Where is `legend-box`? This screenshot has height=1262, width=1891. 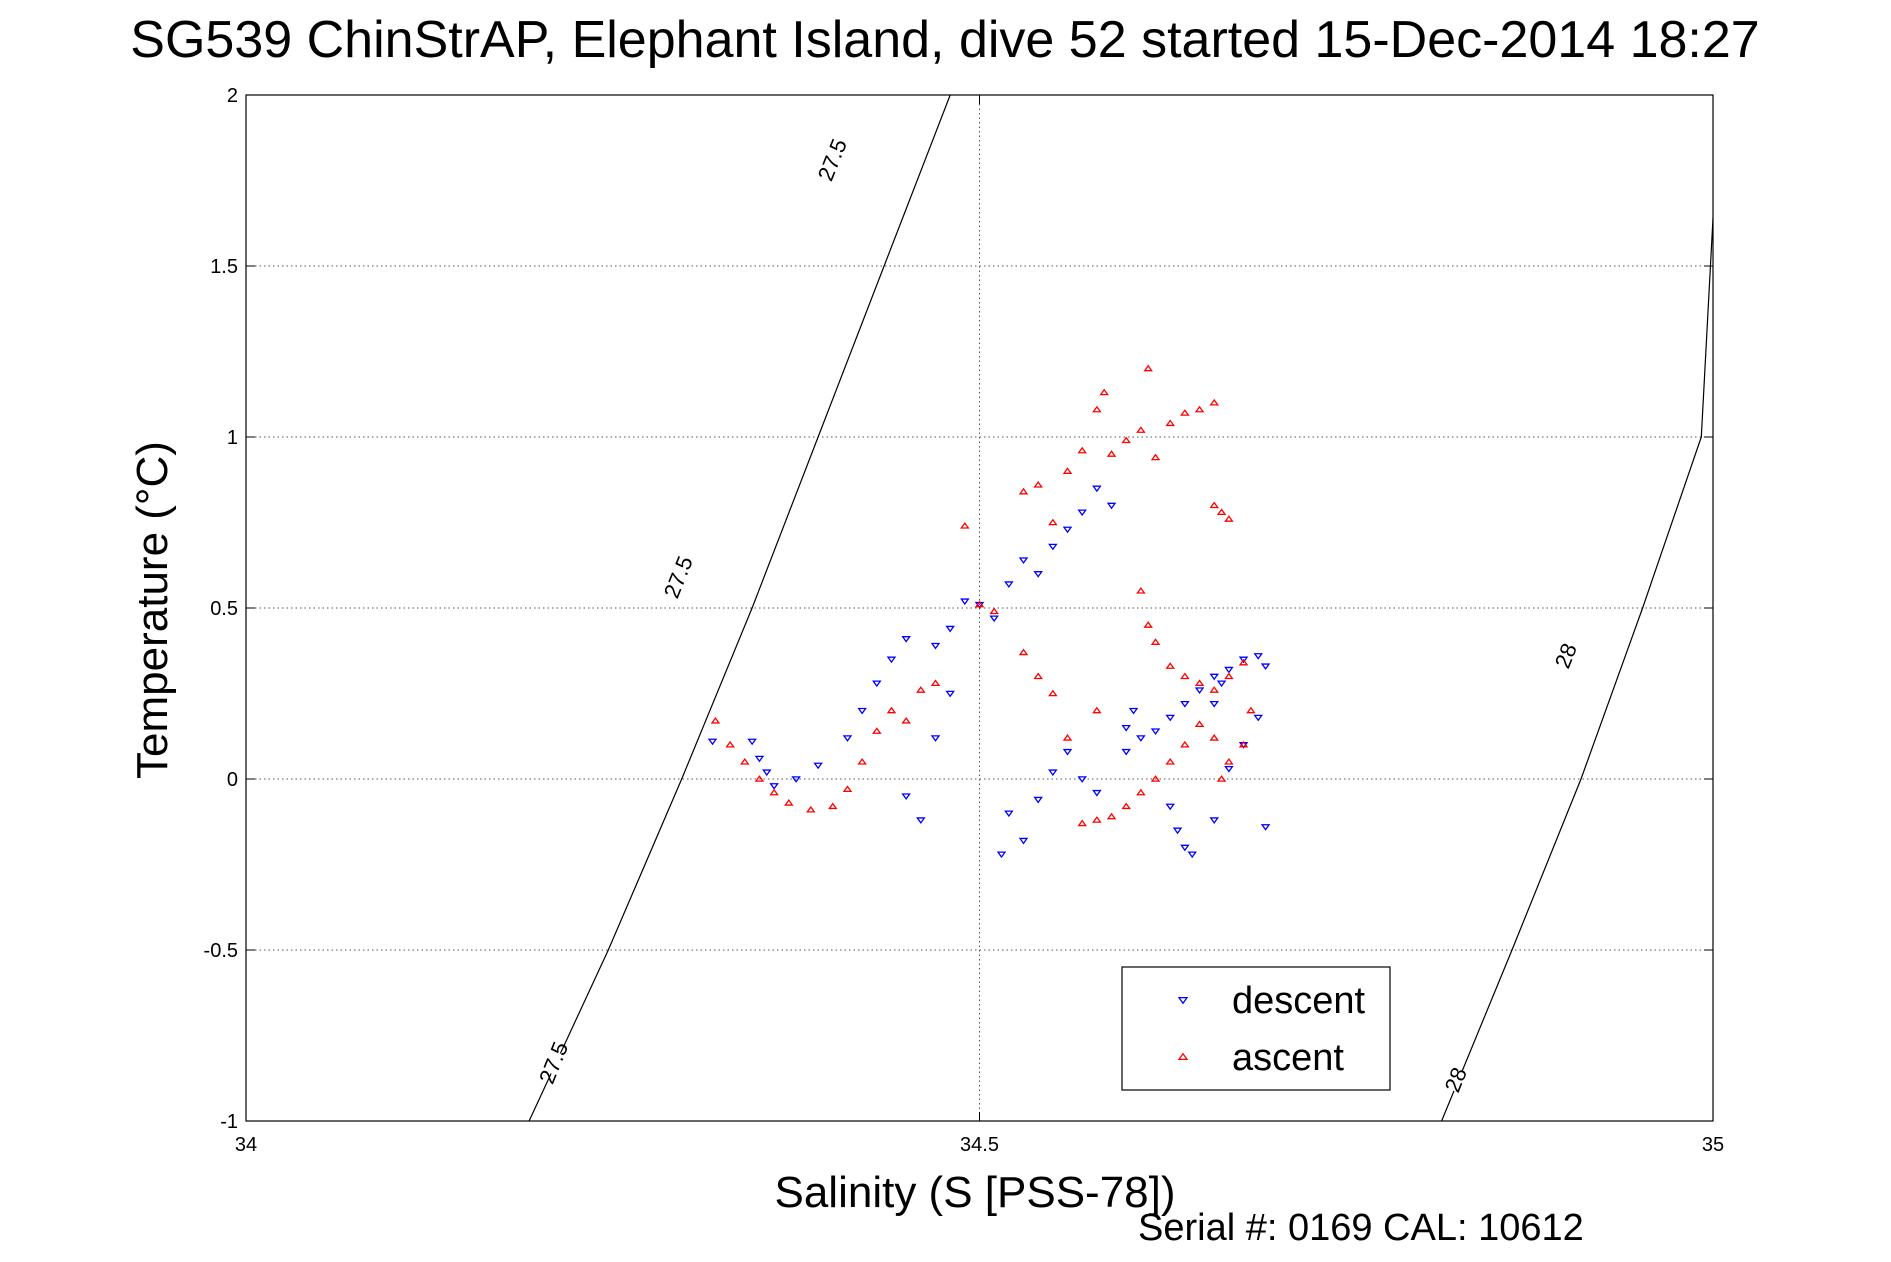
legend-box is located at coordinates (1256, 1028).